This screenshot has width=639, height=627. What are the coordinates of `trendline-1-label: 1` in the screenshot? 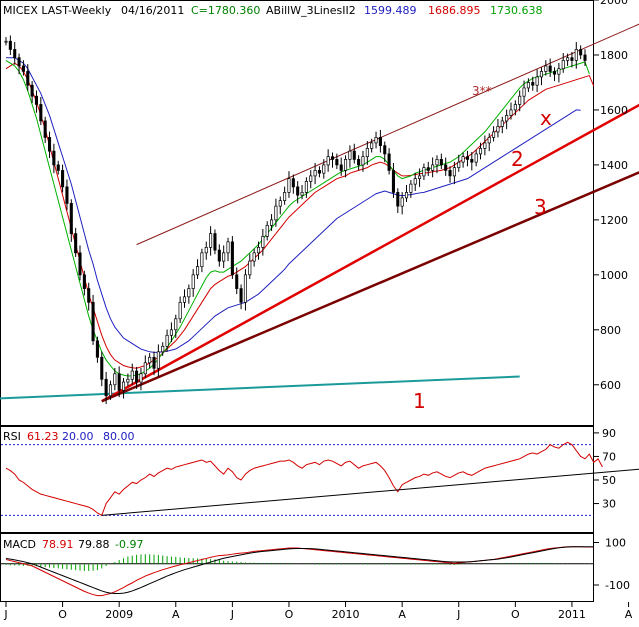 It's located at (419, 401).